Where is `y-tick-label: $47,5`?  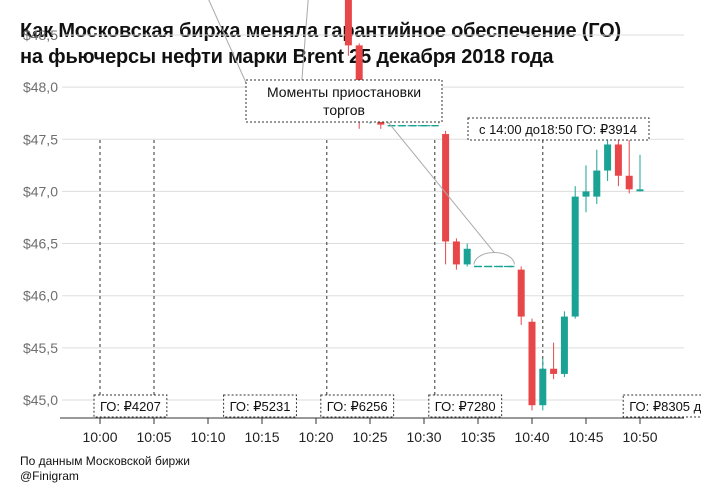 y-tick-label: $47,5 is located at coordinates (40, 139).